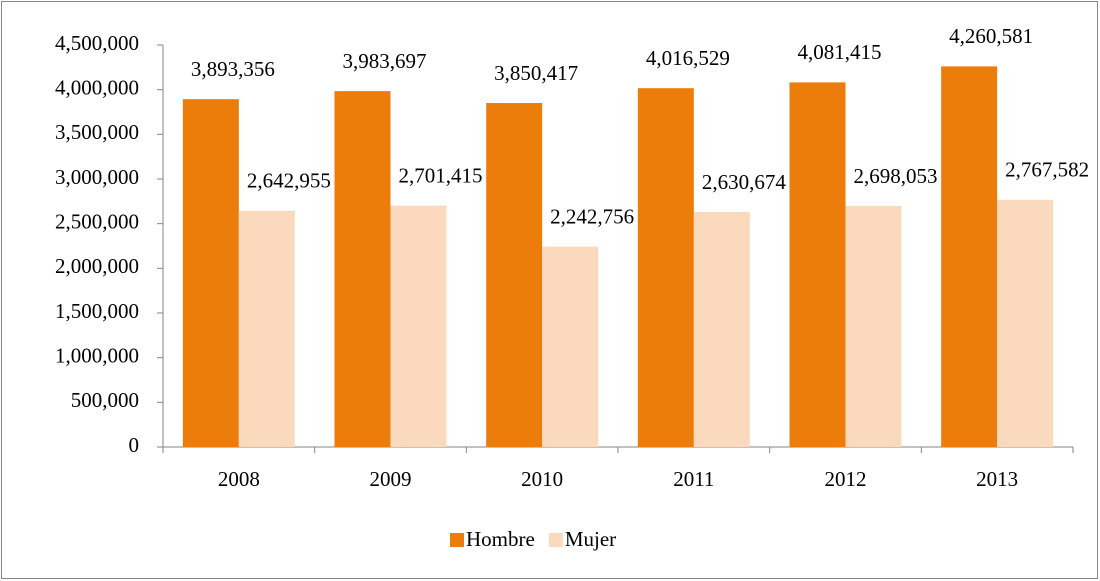 The image size is (1100, 581). Describe the element at coordinates (991, 36) in the screenshot. I see `data-label: 4,260,581` at that location.